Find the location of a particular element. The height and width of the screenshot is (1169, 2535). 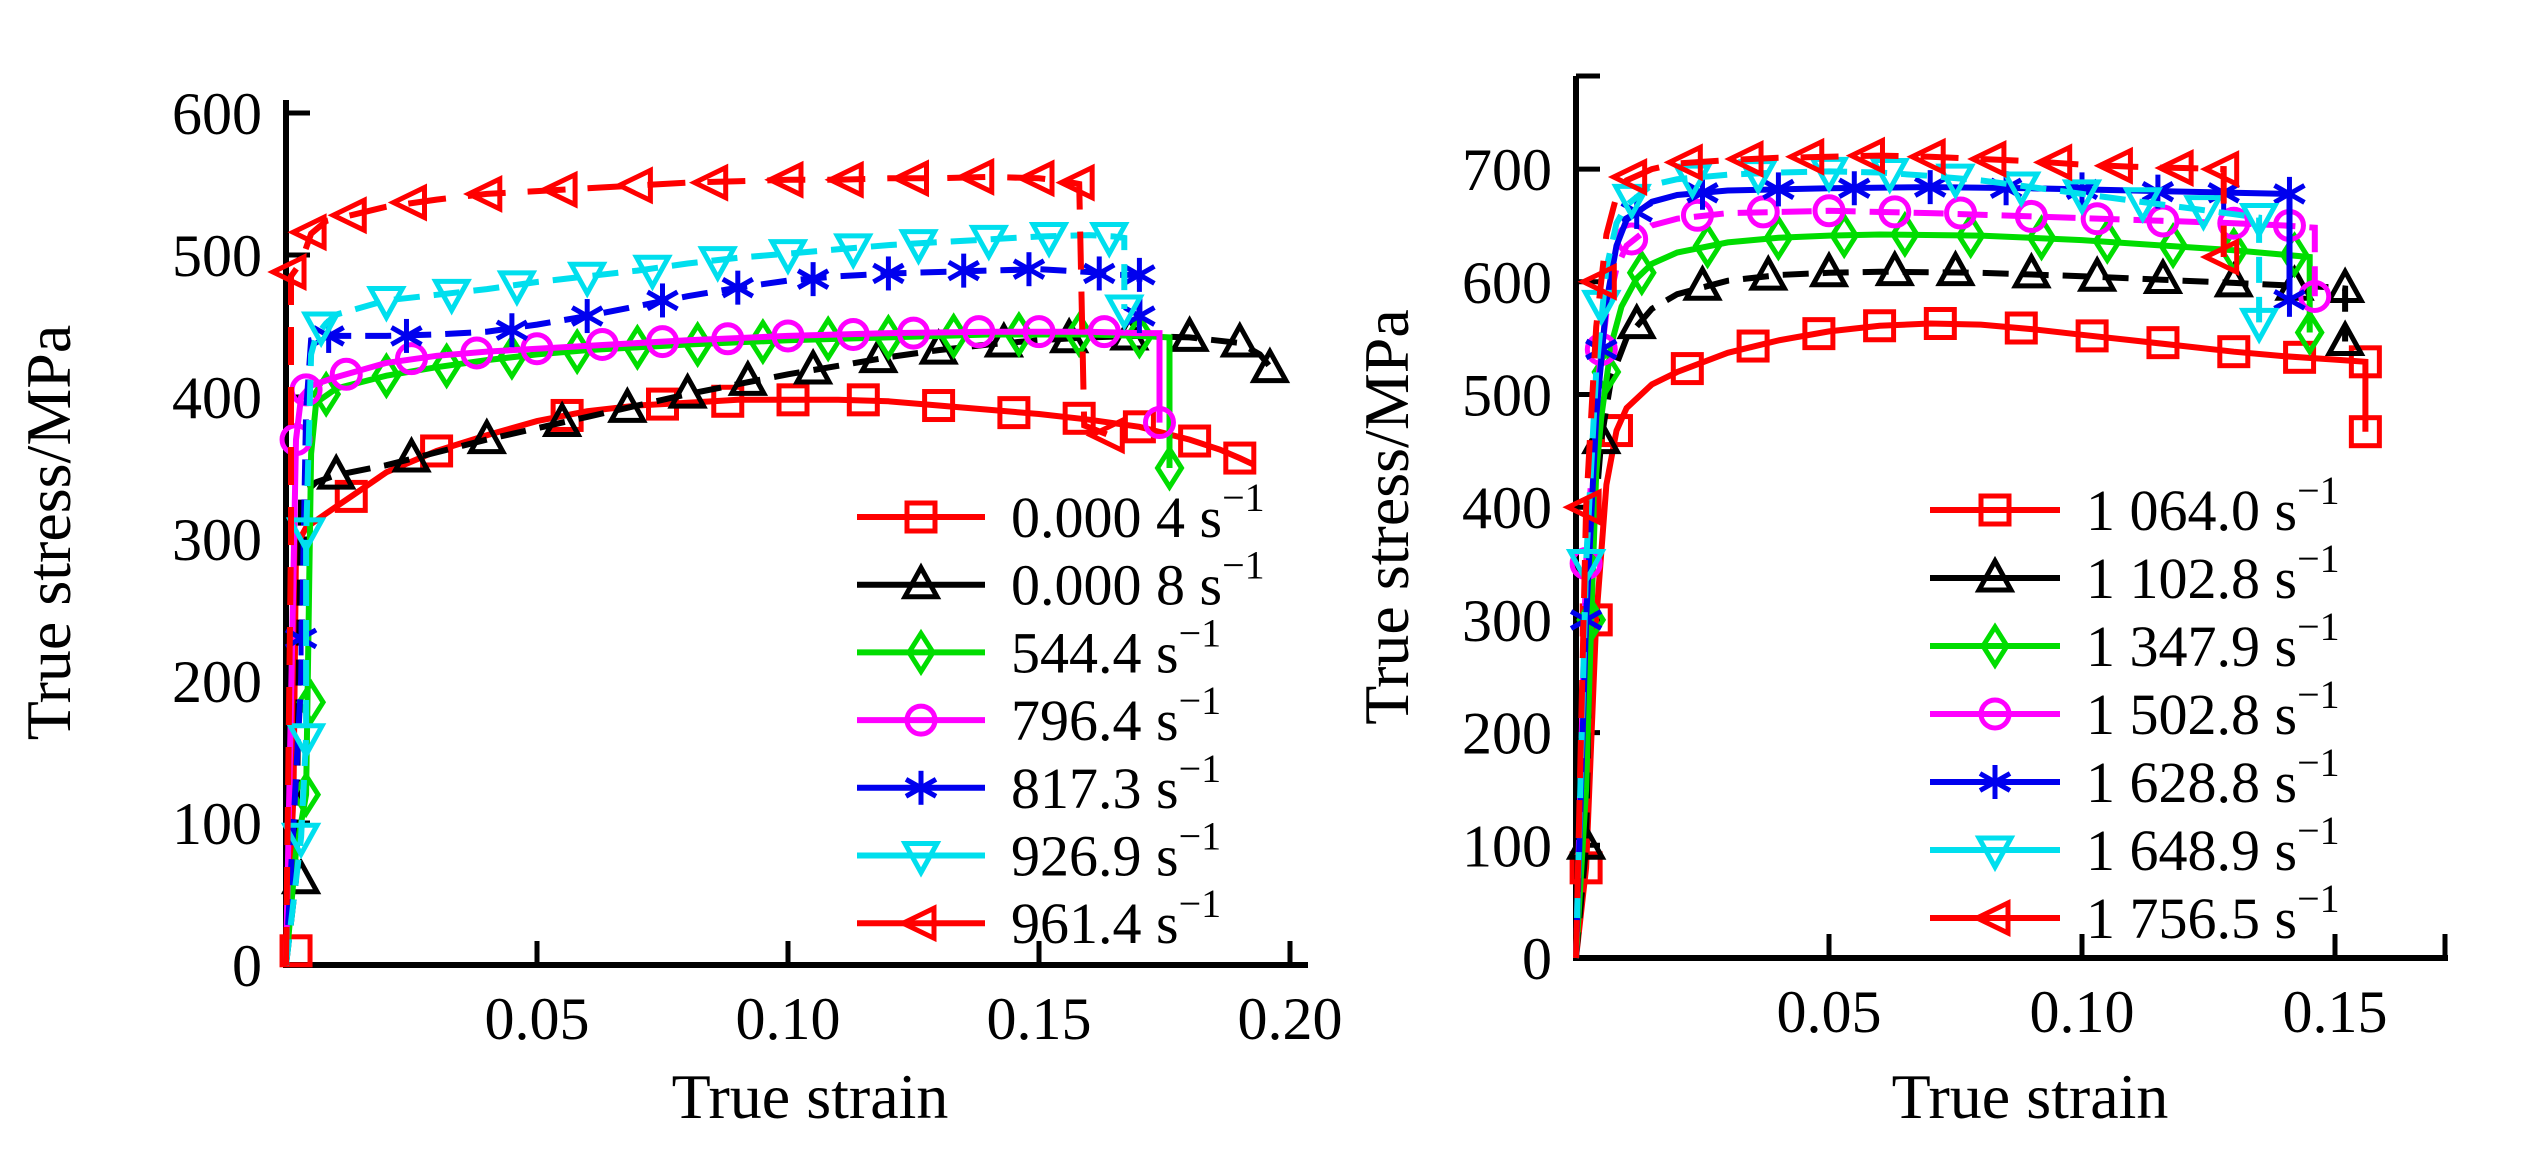

y-tick-label: 600 is located at coordinates (217, 114).